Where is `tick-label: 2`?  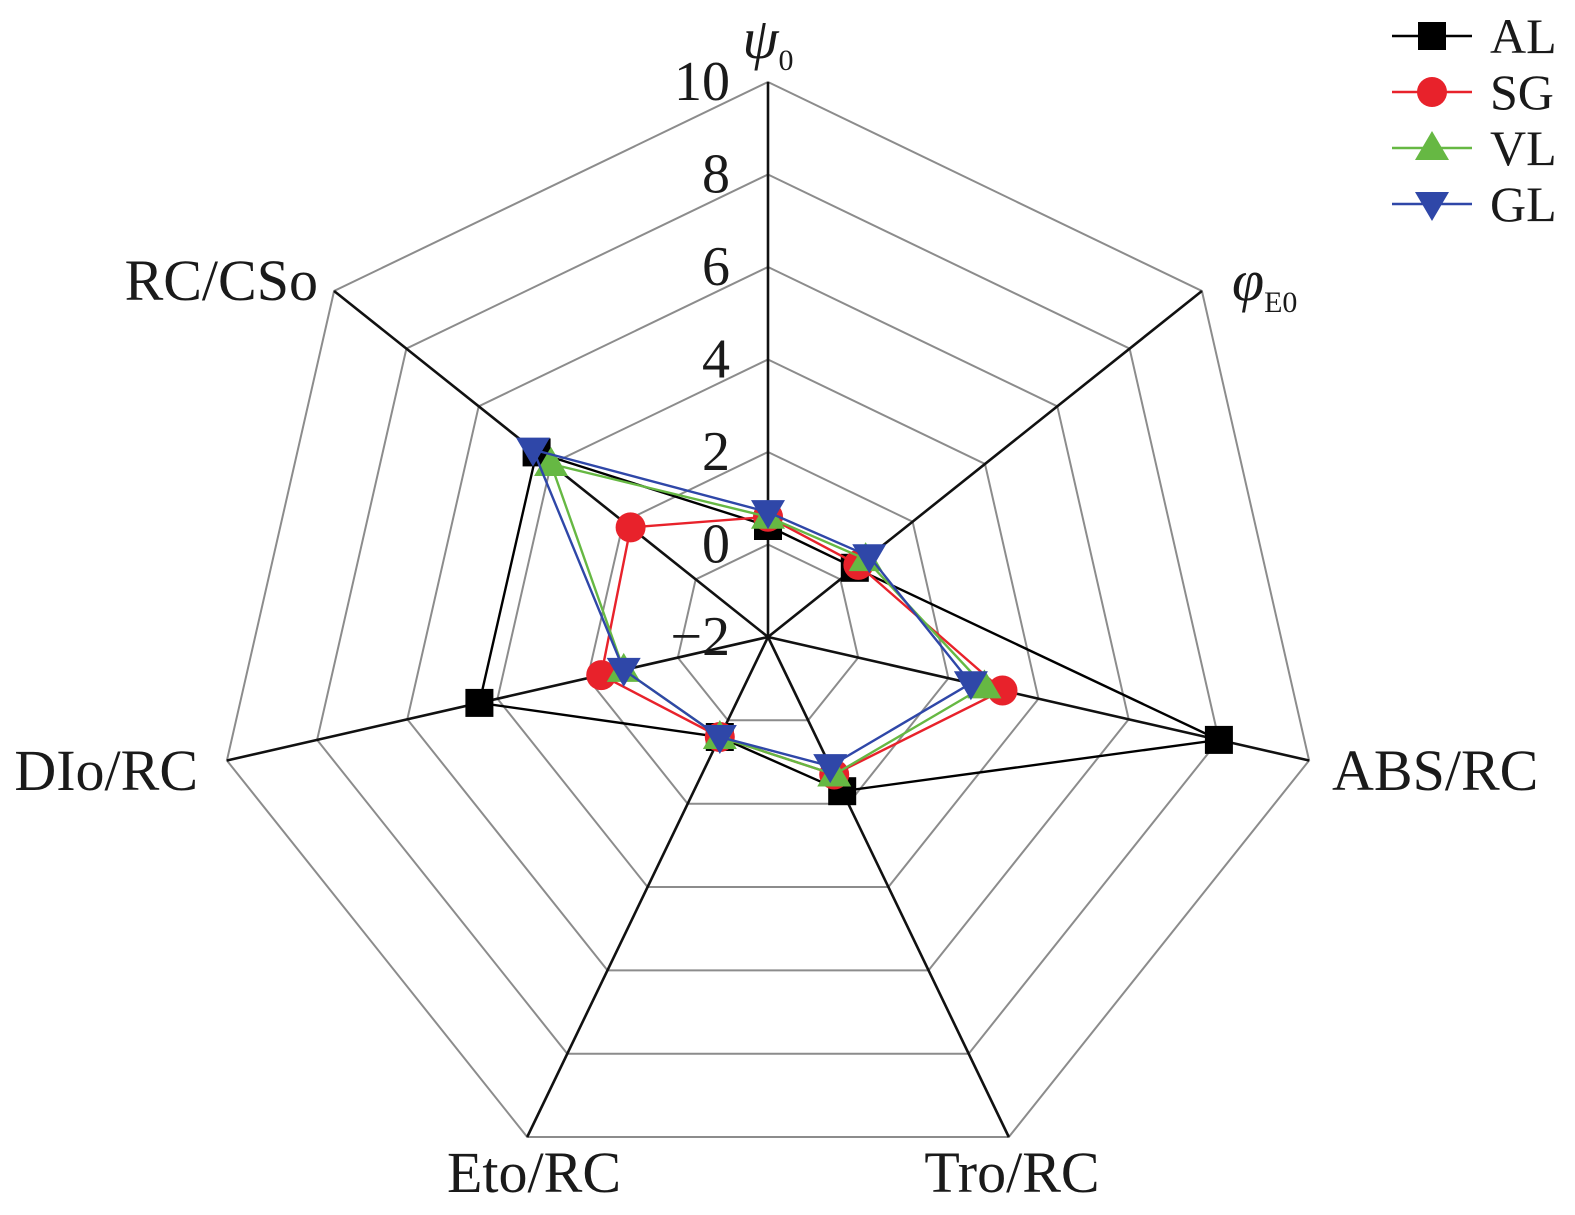
tick-label: 2 is located at coordinates (716, 452).